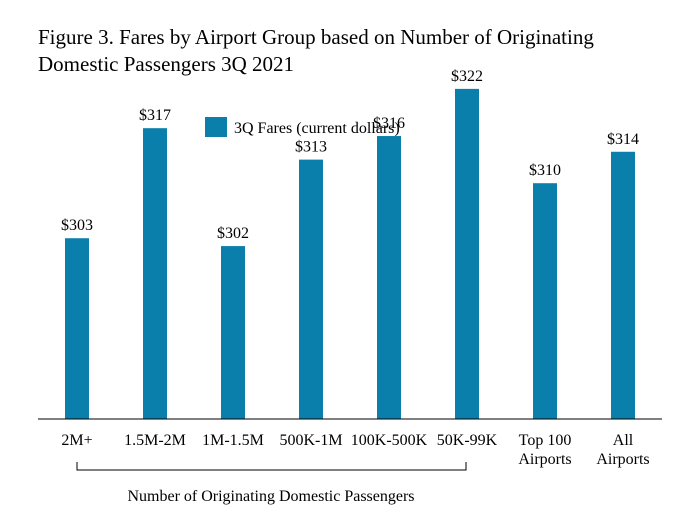  What do you see at coordinates (155, 115) in the screenshot?
I see `data-label: $317` at bounding box center [155, 115].